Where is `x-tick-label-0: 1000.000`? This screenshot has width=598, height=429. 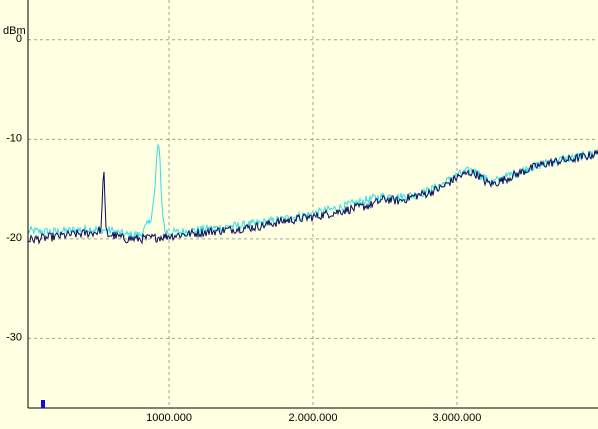
x-tick-label-0: 1000.000 is located at coordinates (169, 418).